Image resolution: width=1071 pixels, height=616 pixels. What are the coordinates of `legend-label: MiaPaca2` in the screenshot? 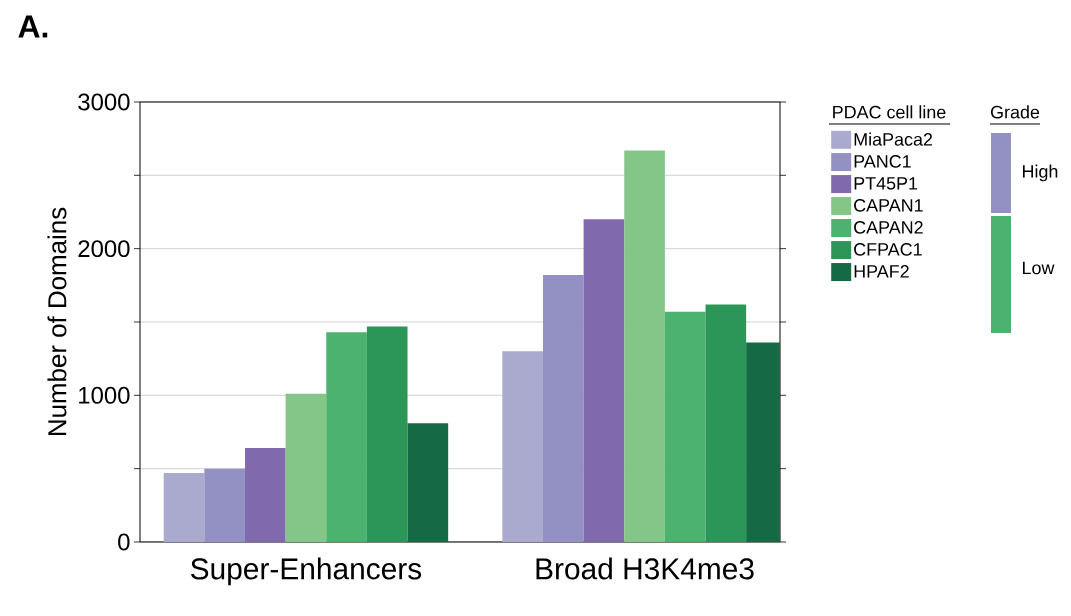 It's located at (893, 139).